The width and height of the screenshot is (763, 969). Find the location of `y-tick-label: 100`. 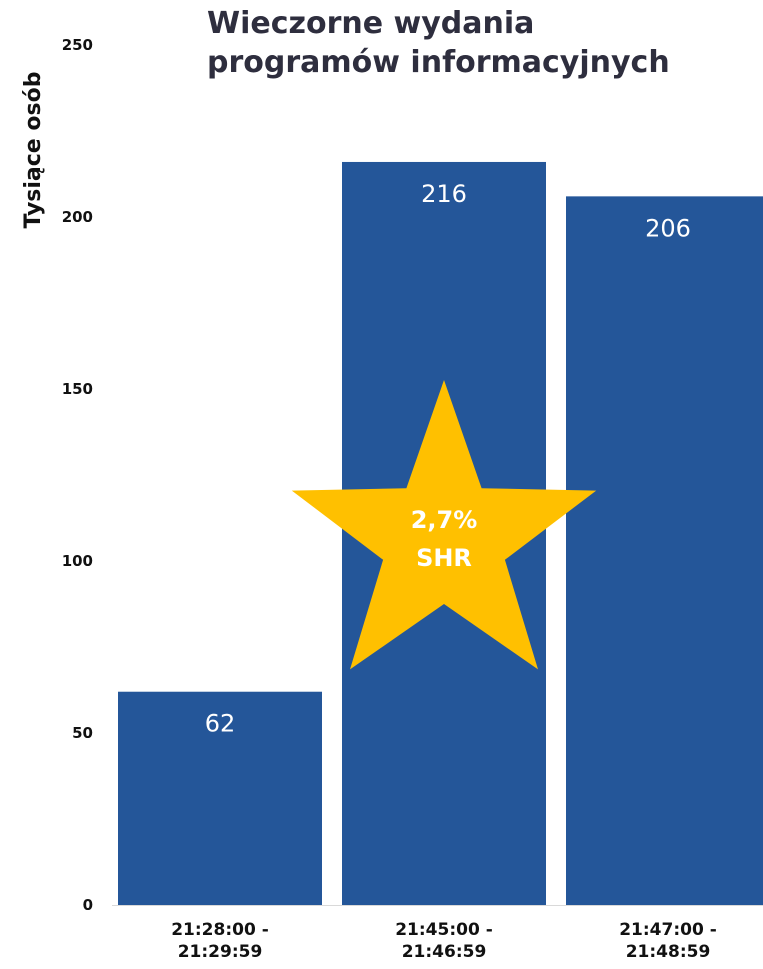

y-tick-label: 100 is located at coordinates (77, 561).